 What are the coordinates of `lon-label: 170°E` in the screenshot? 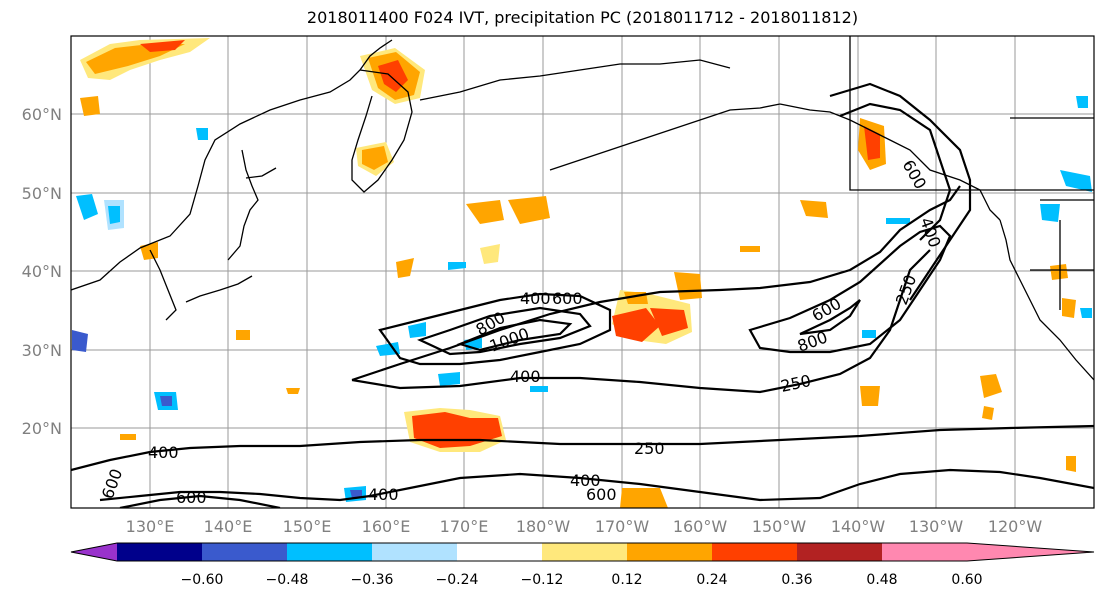 It's located at (464, 526).